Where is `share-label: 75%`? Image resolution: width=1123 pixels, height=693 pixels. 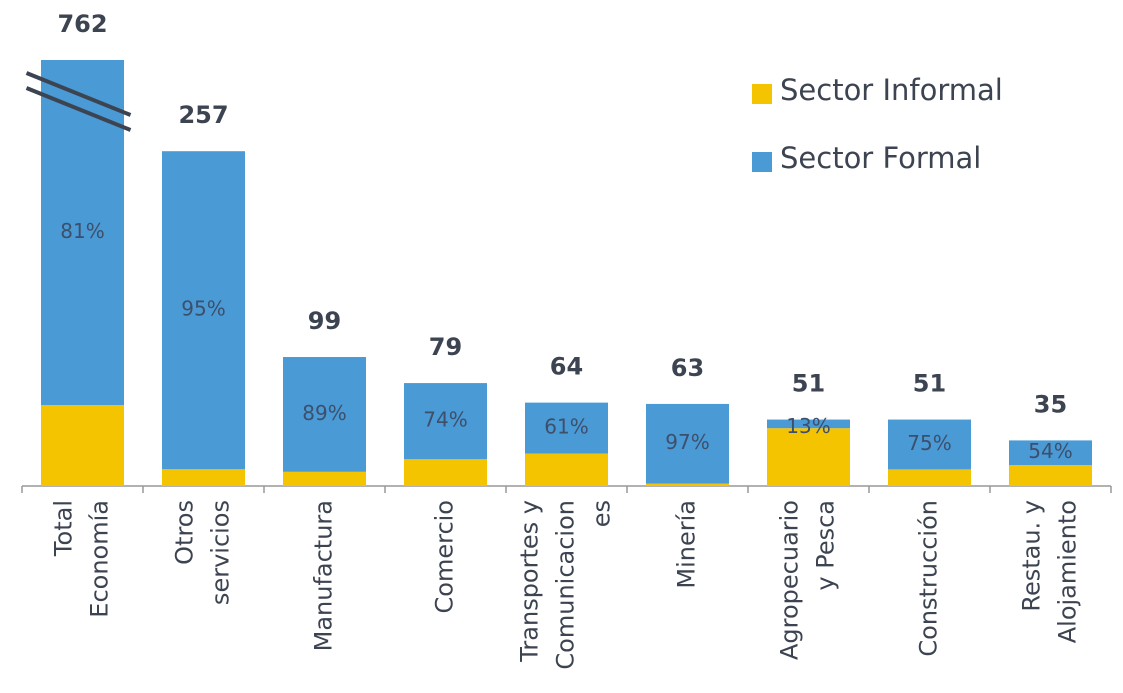
share-label: 75% is located at coordinates (929, 443).